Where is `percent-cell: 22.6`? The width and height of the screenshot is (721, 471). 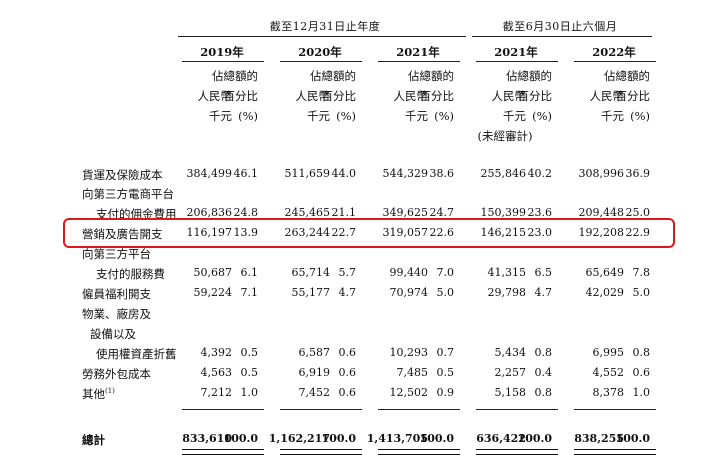
percent-cell: 22.6 is located at coordinates (442, 232).